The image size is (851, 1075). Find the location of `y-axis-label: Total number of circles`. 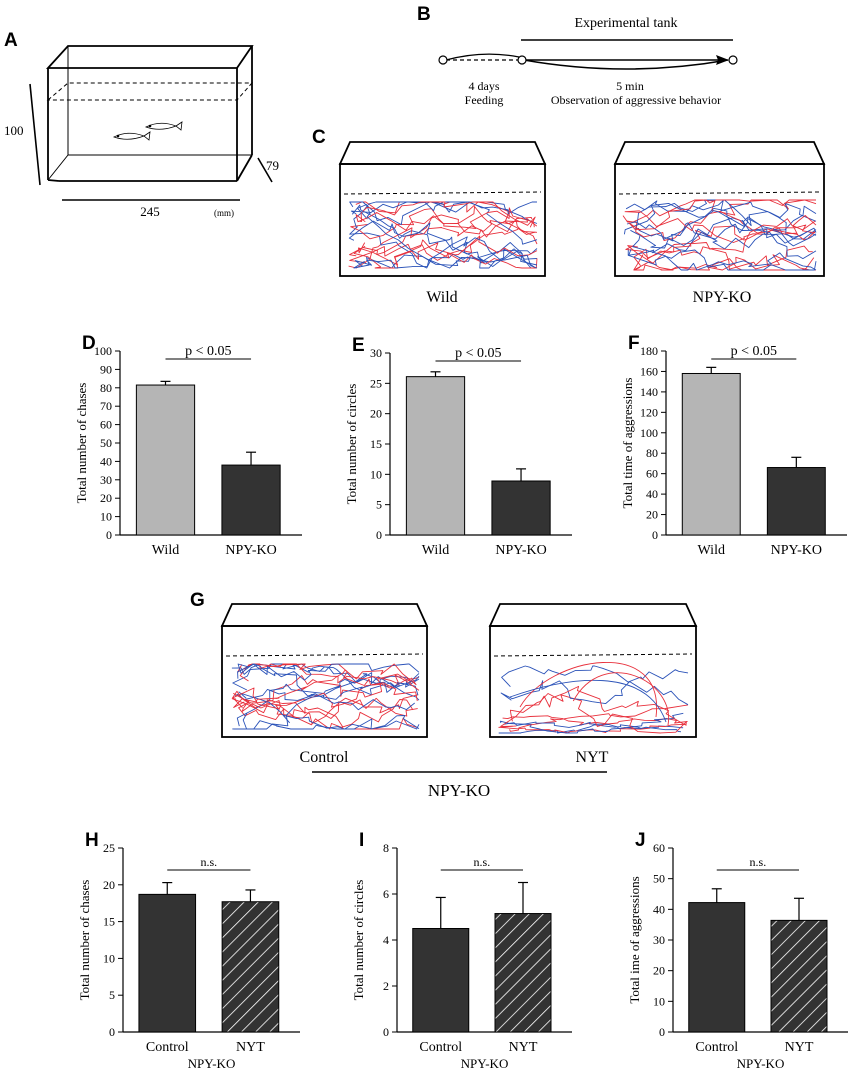

y-axis-label: Total number of circles is located at coordinates (351, 444).